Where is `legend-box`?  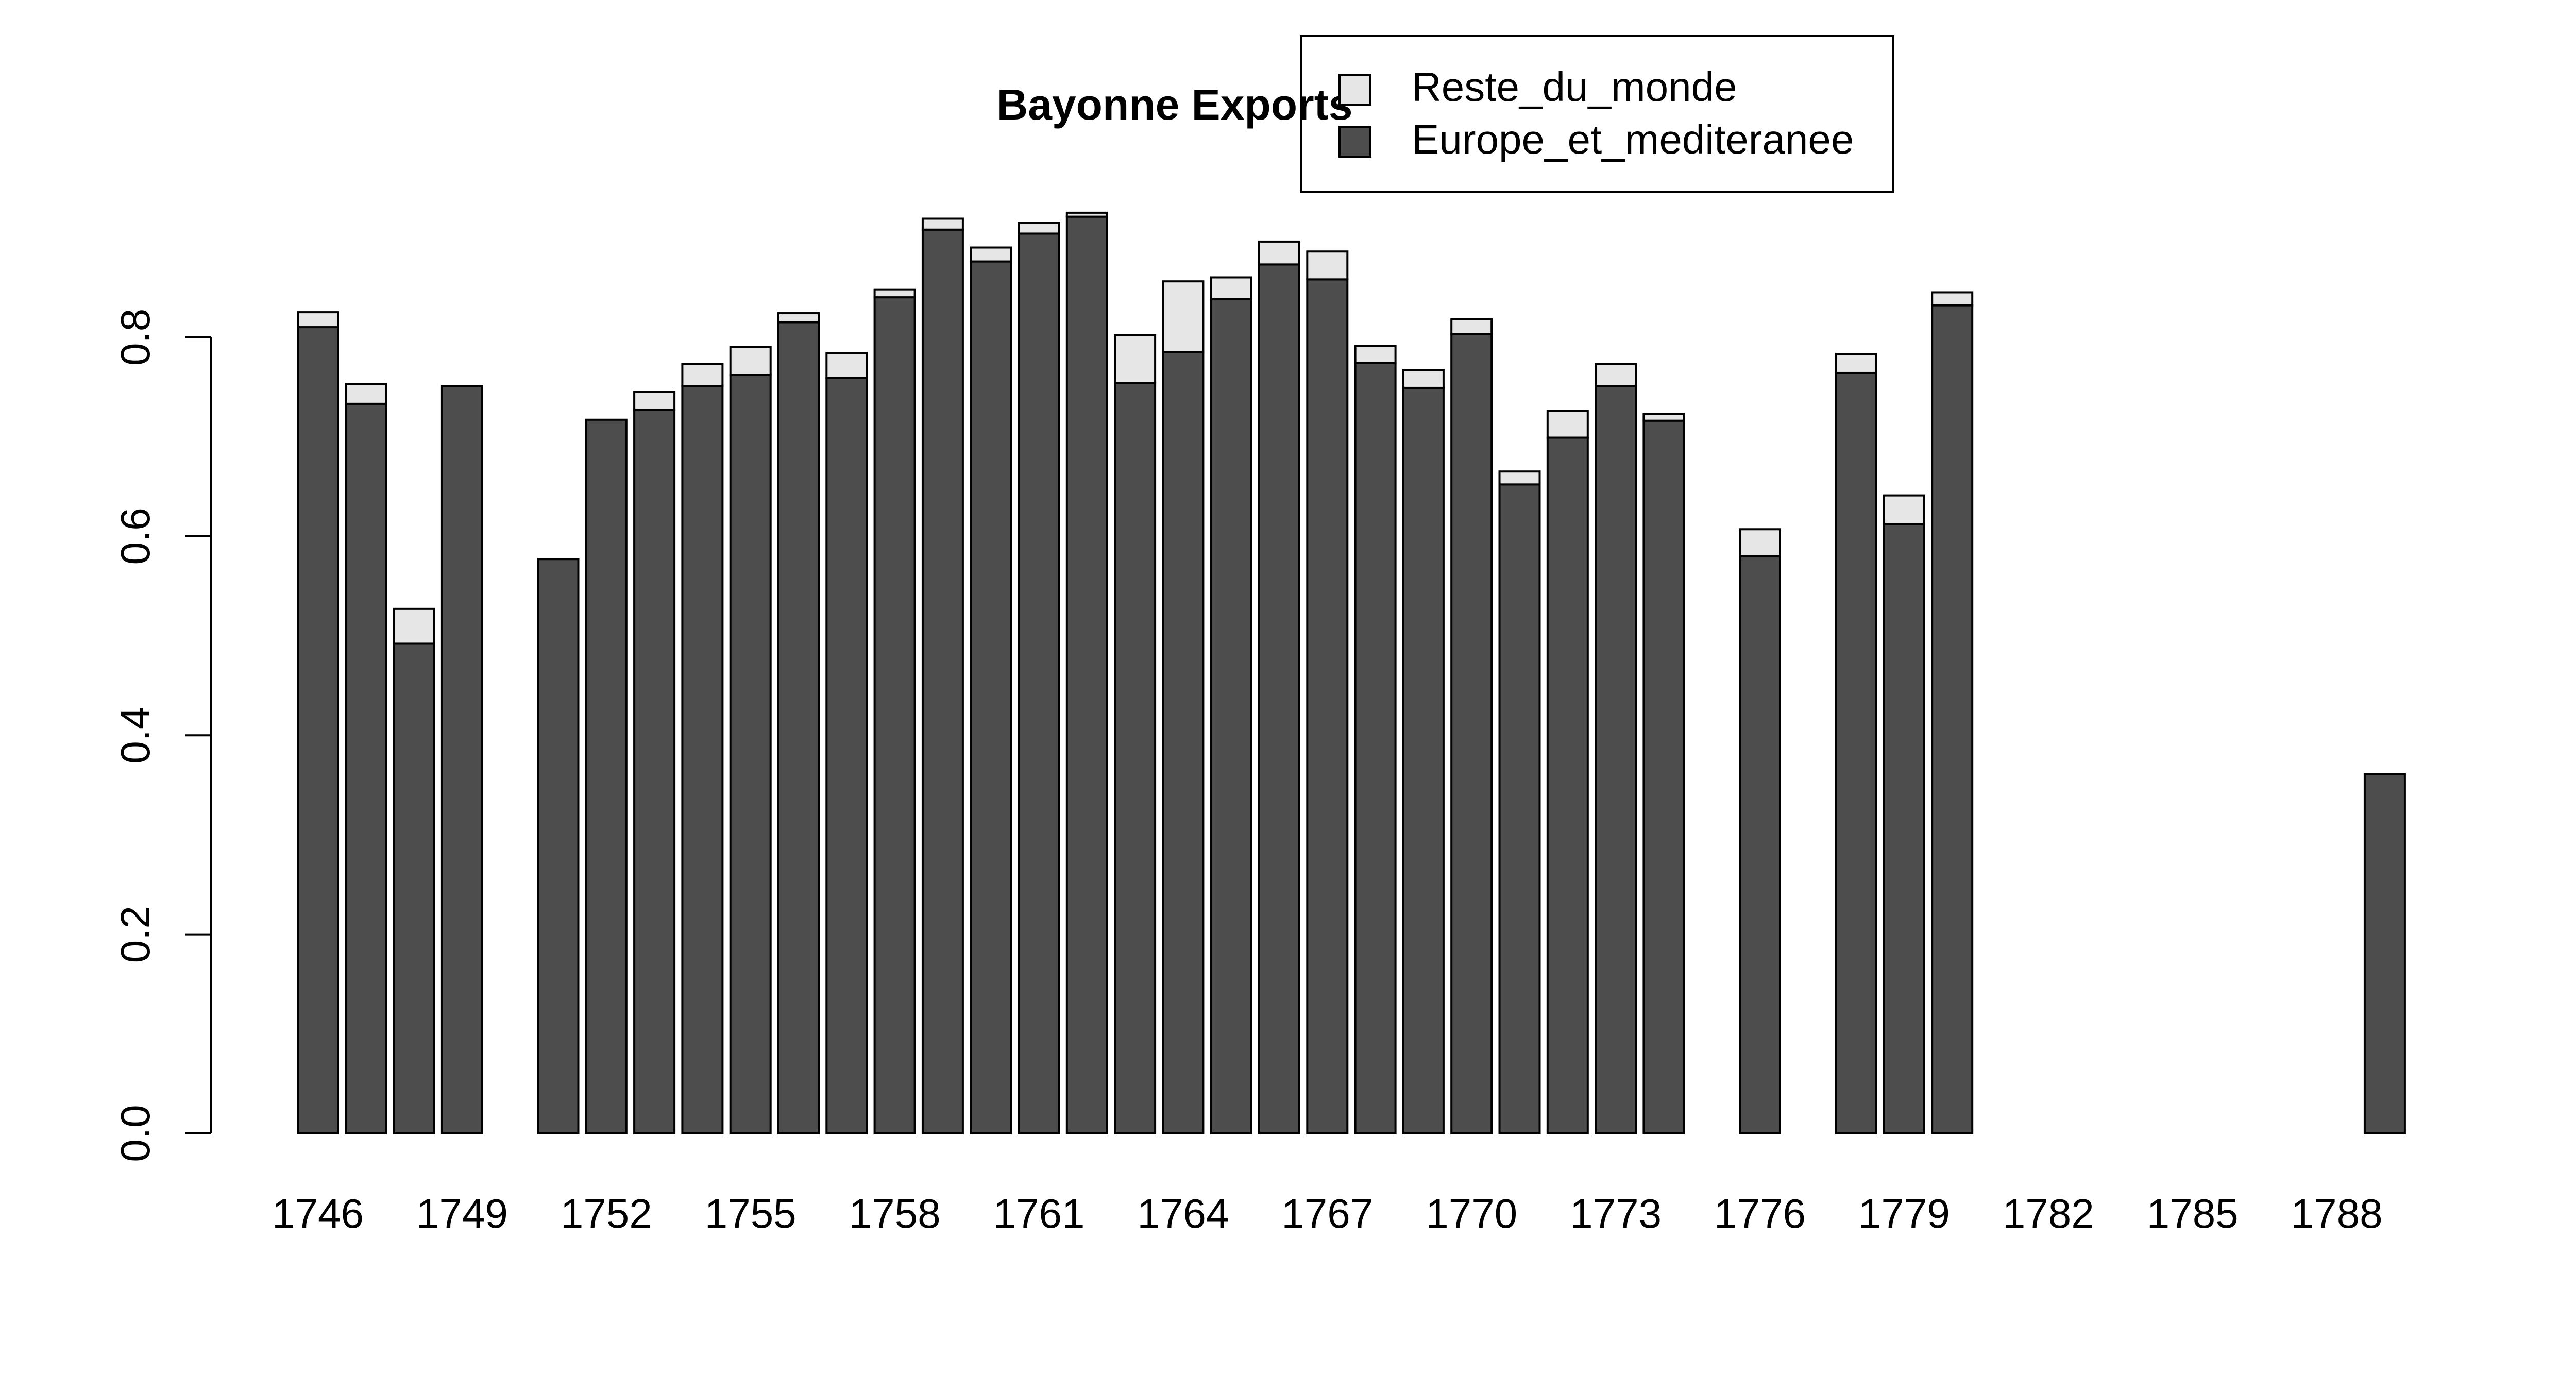 legend-box is located at coordinates (1597, 114).